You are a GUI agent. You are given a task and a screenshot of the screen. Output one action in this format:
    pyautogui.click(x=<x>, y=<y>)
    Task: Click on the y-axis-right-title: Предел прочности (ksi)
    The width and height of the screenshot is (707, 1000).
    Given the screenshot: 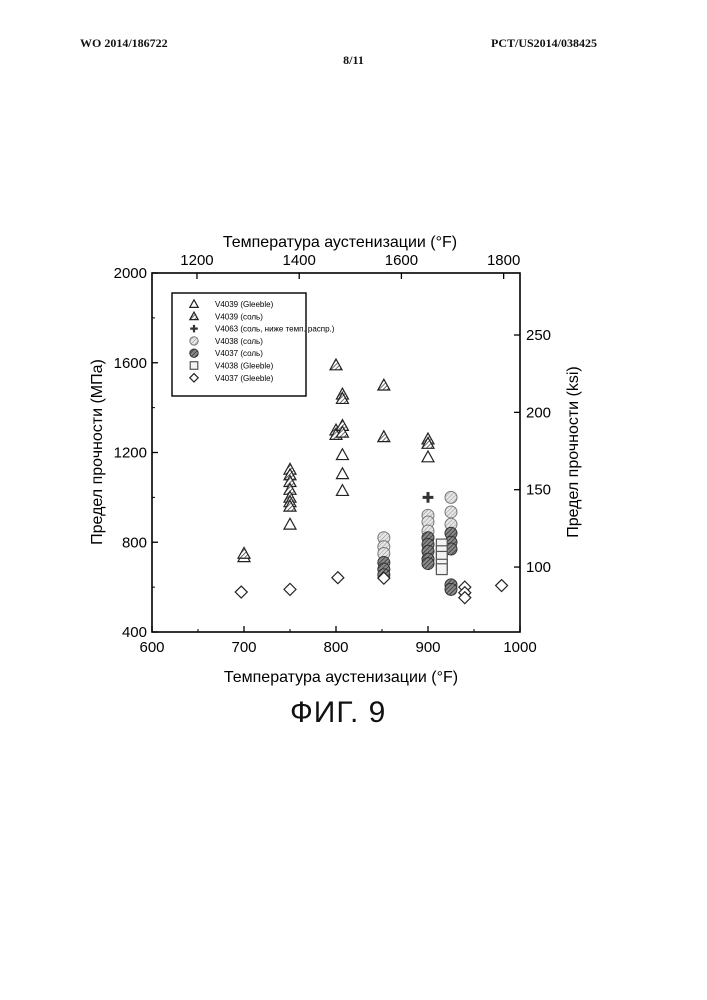 What is the action you would take?
    pyautogui.click(x=573, y=452)
    